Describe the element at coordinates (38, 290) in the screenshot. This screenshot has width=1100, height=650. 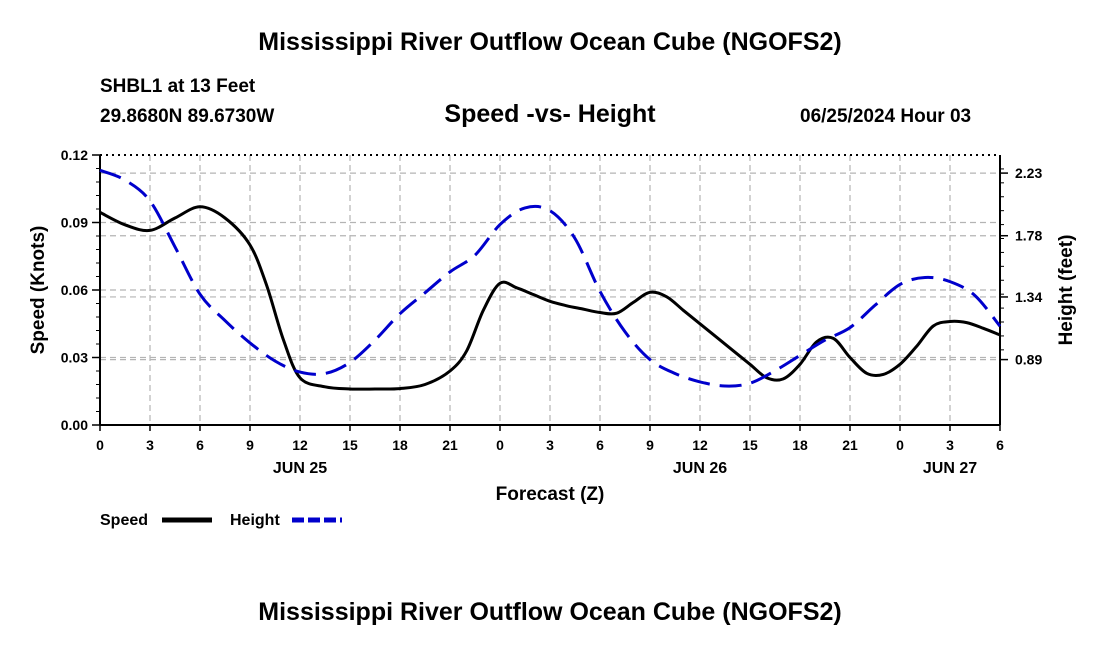
I see `y-axis-label: Speed (Knots)` at that location.